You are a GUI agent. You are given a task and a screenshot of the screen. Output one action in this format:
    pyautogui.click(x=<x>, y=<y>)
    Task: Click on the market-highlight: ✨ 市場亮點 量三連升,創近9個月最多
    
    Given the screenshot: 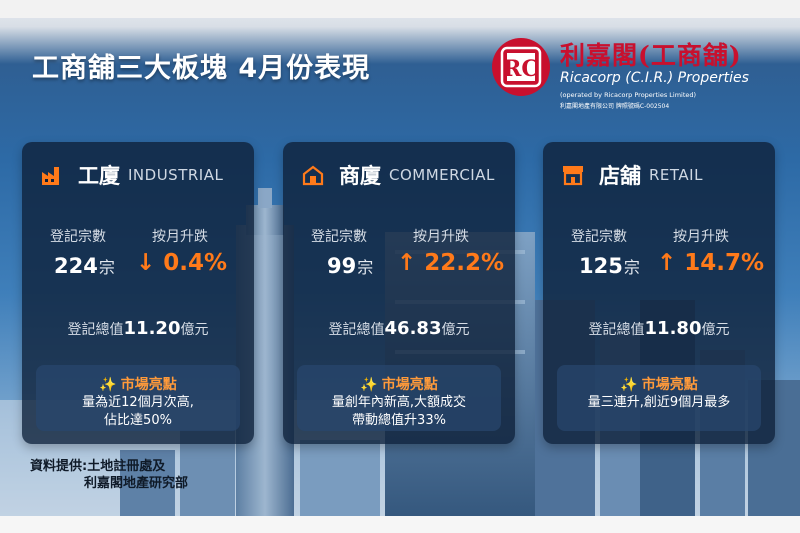 What is the action you would take?
    pyautogui.click(x=659, y=398)
    